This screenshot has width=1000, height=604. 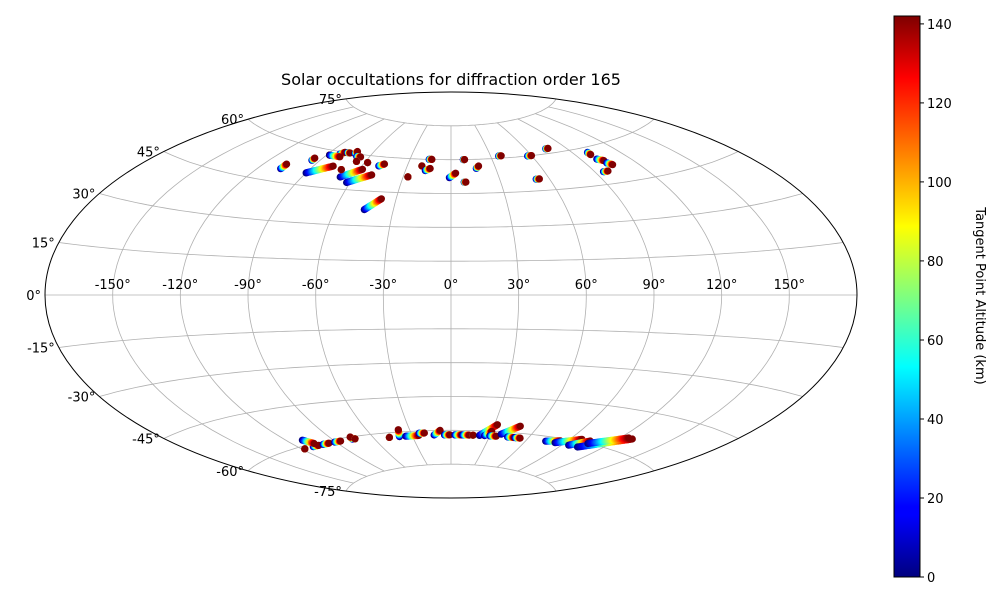 What do you see at coordinates (935, 262) in the screenshot?
I see `colorbar-tick-label: 80` at bounding box center [935, 262].